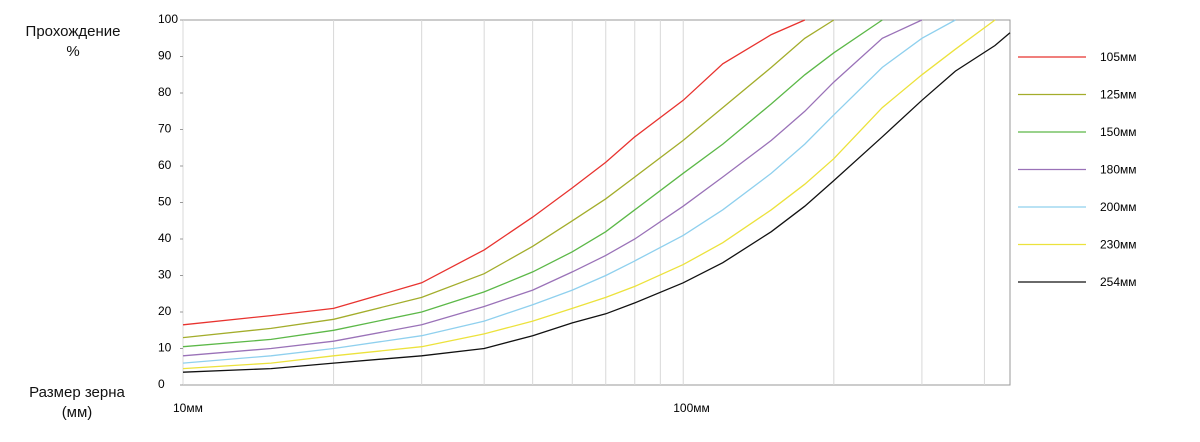 Image resolution: width=1200 pixels, height=442 pixels. I want to click on legend-label: 230мм, so click(1118, 245).